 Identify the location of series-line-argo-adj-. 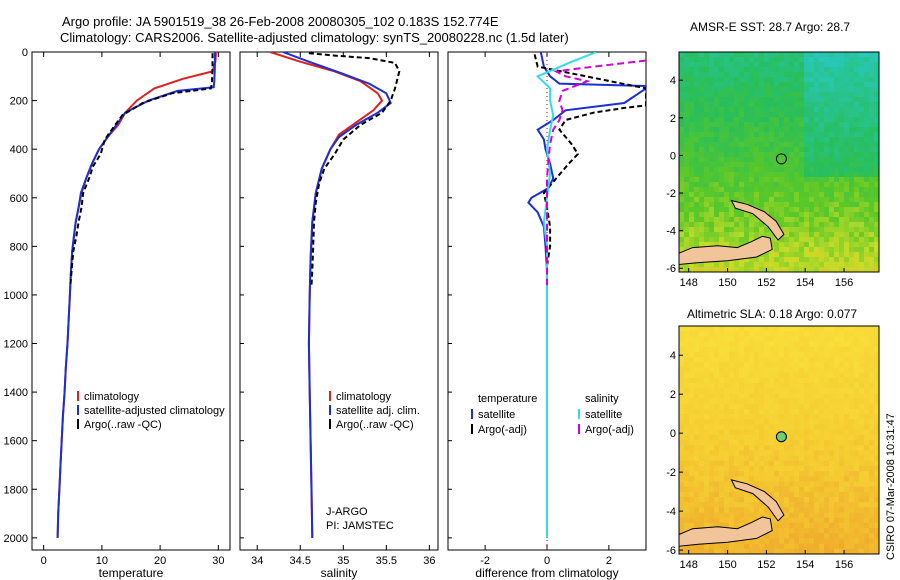
(596, 172).